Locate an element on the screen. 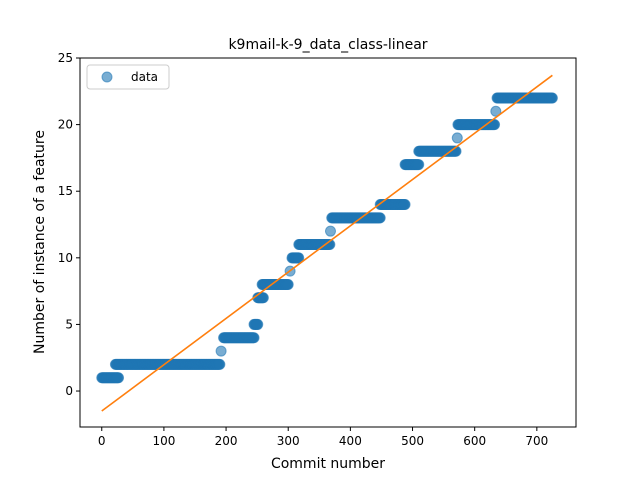 This screenshot has height=480, width=640. x-axis-label: Commit number is located at coordinates (328, 464).